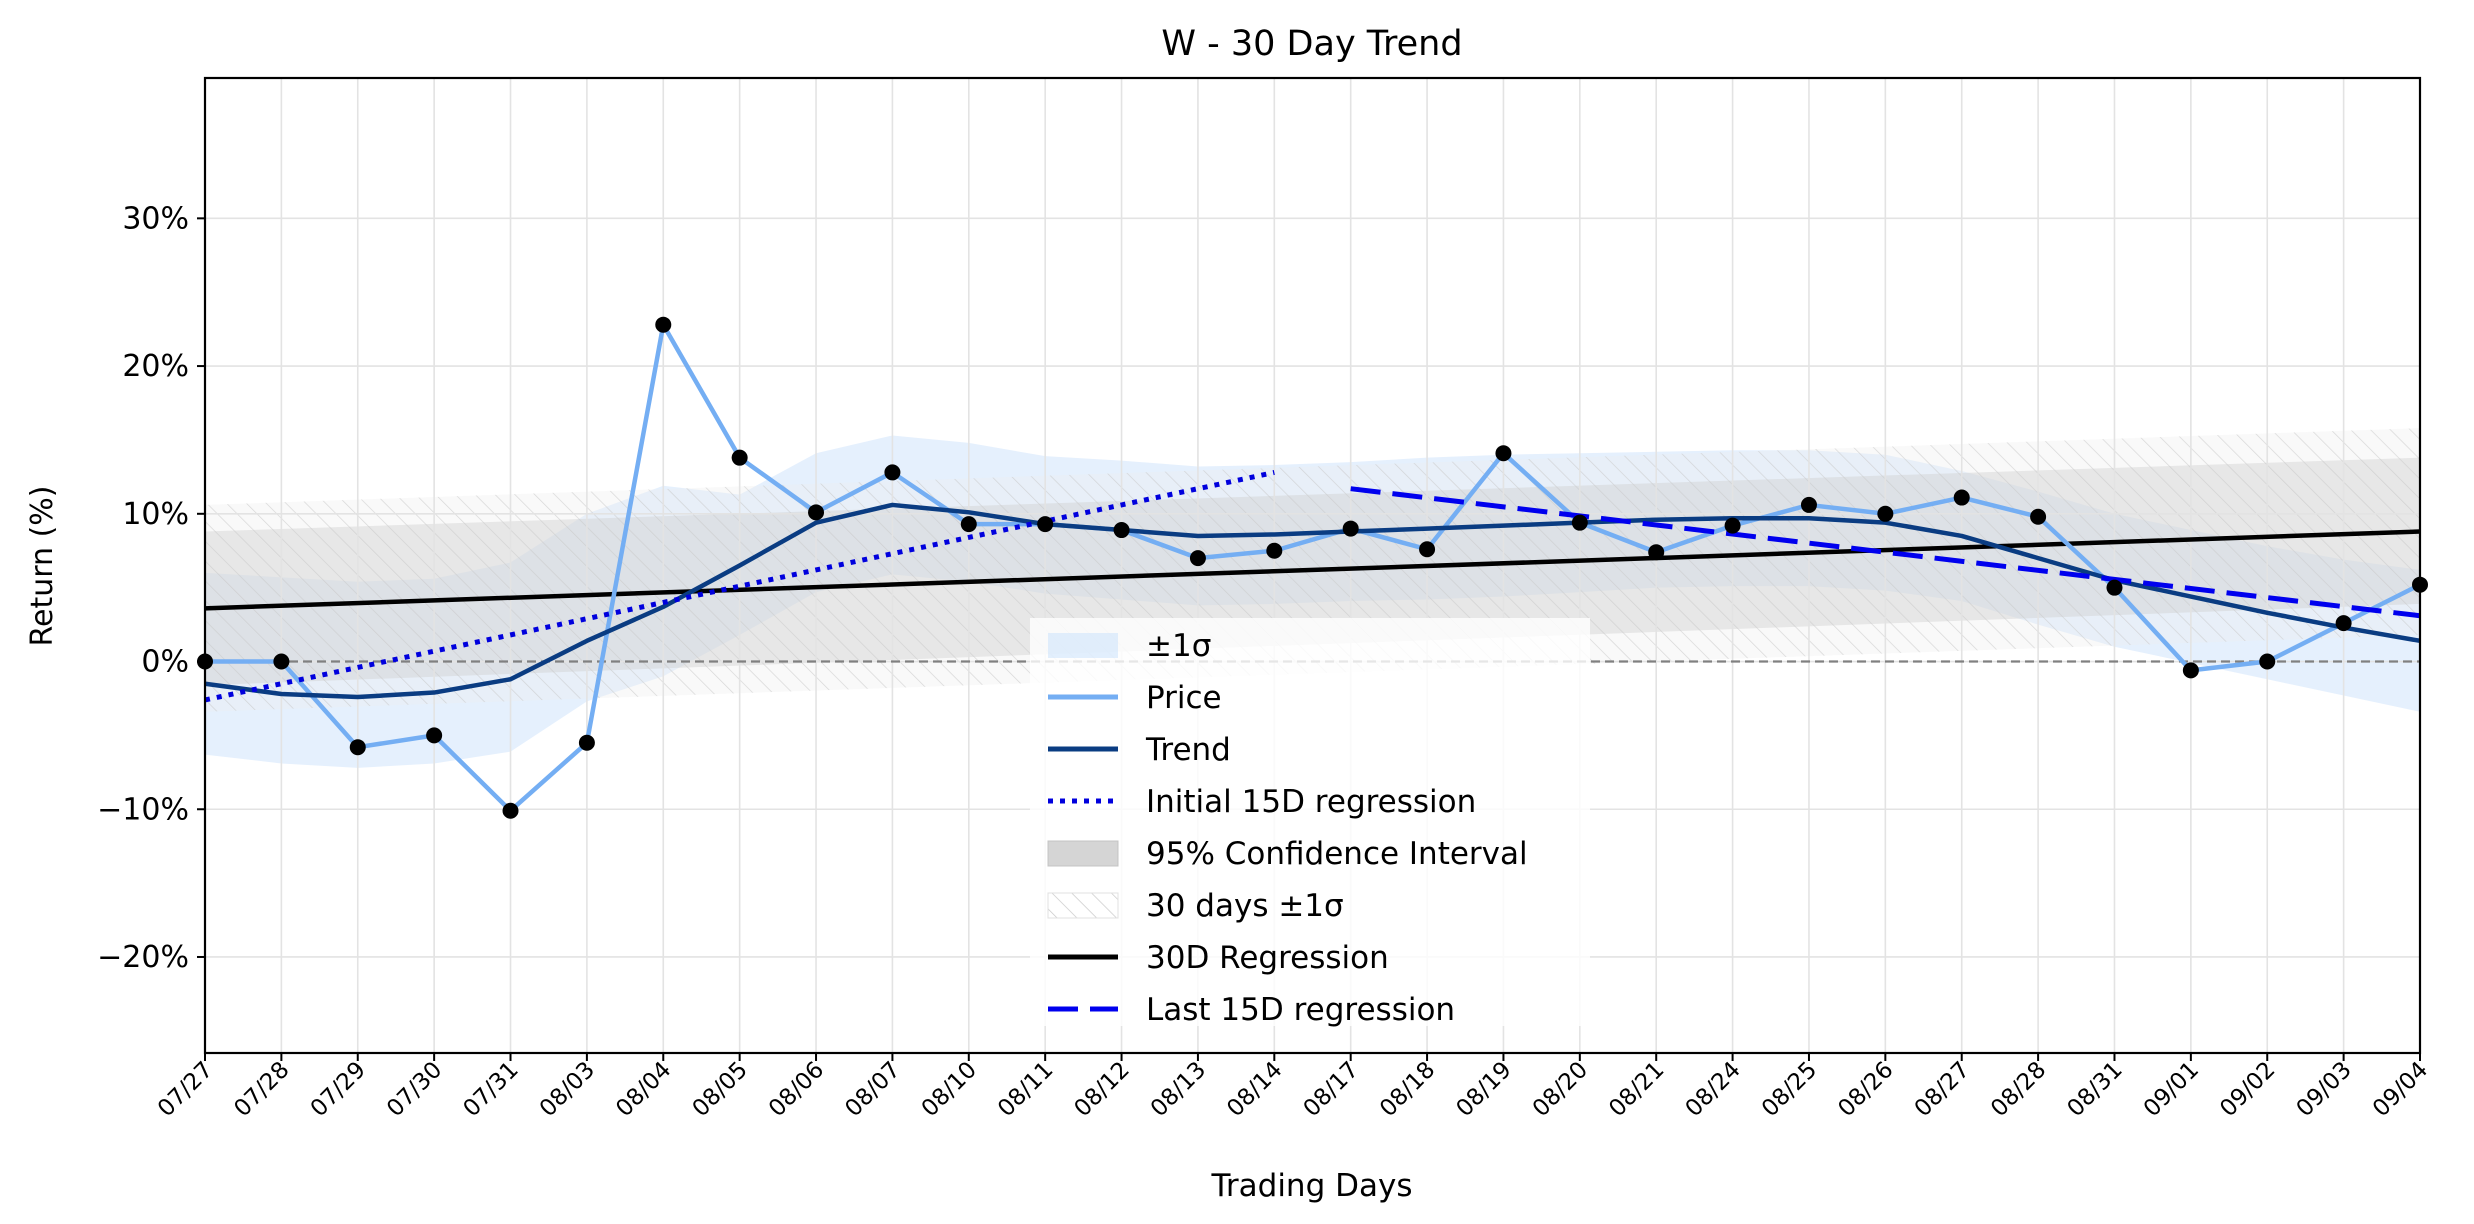  What do you see at coordinates (414, 1089) in the screenshot?
I see `x-tick-label: 07/30` at bounding box center [414, 1089].